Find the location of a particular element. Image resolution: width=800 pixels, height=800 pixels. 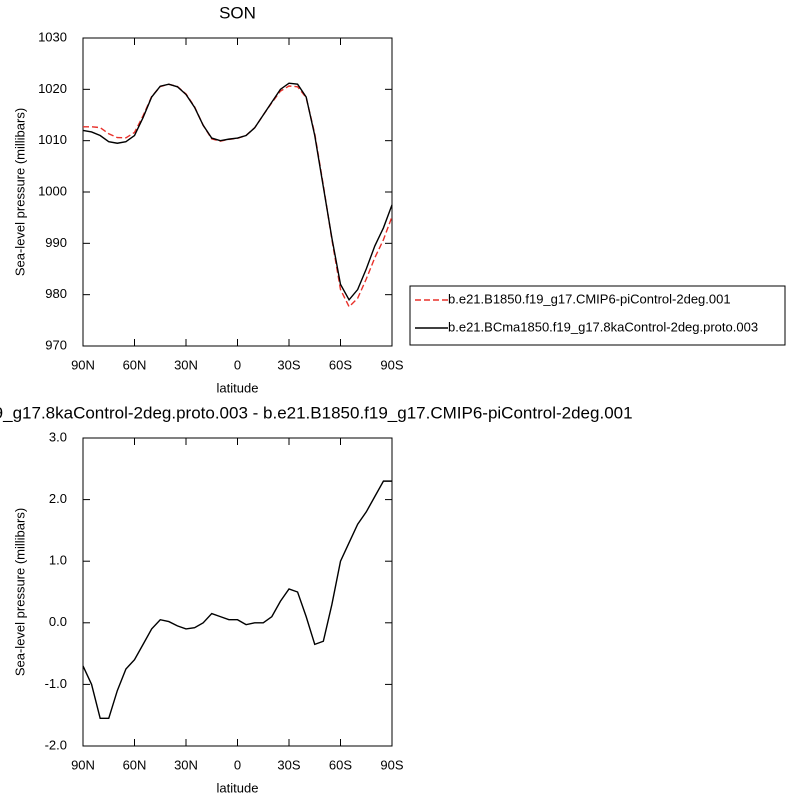

y-tick-label: -1.0 is located at coordinates (56, 683).